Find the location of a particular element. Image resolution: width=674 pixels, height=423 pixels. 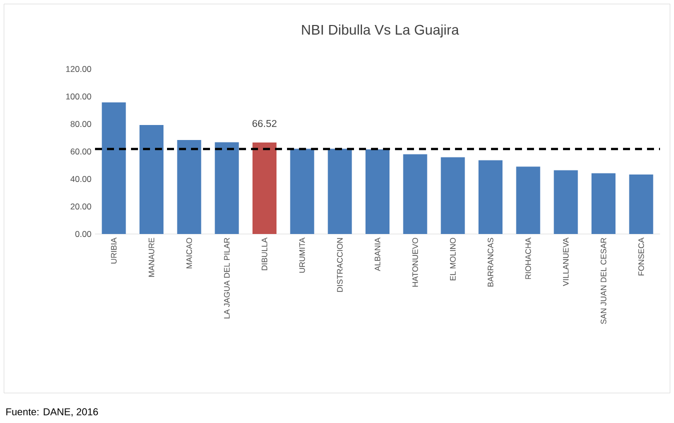

y-tick-label: 20.00 is located at coordinates (81, 207).